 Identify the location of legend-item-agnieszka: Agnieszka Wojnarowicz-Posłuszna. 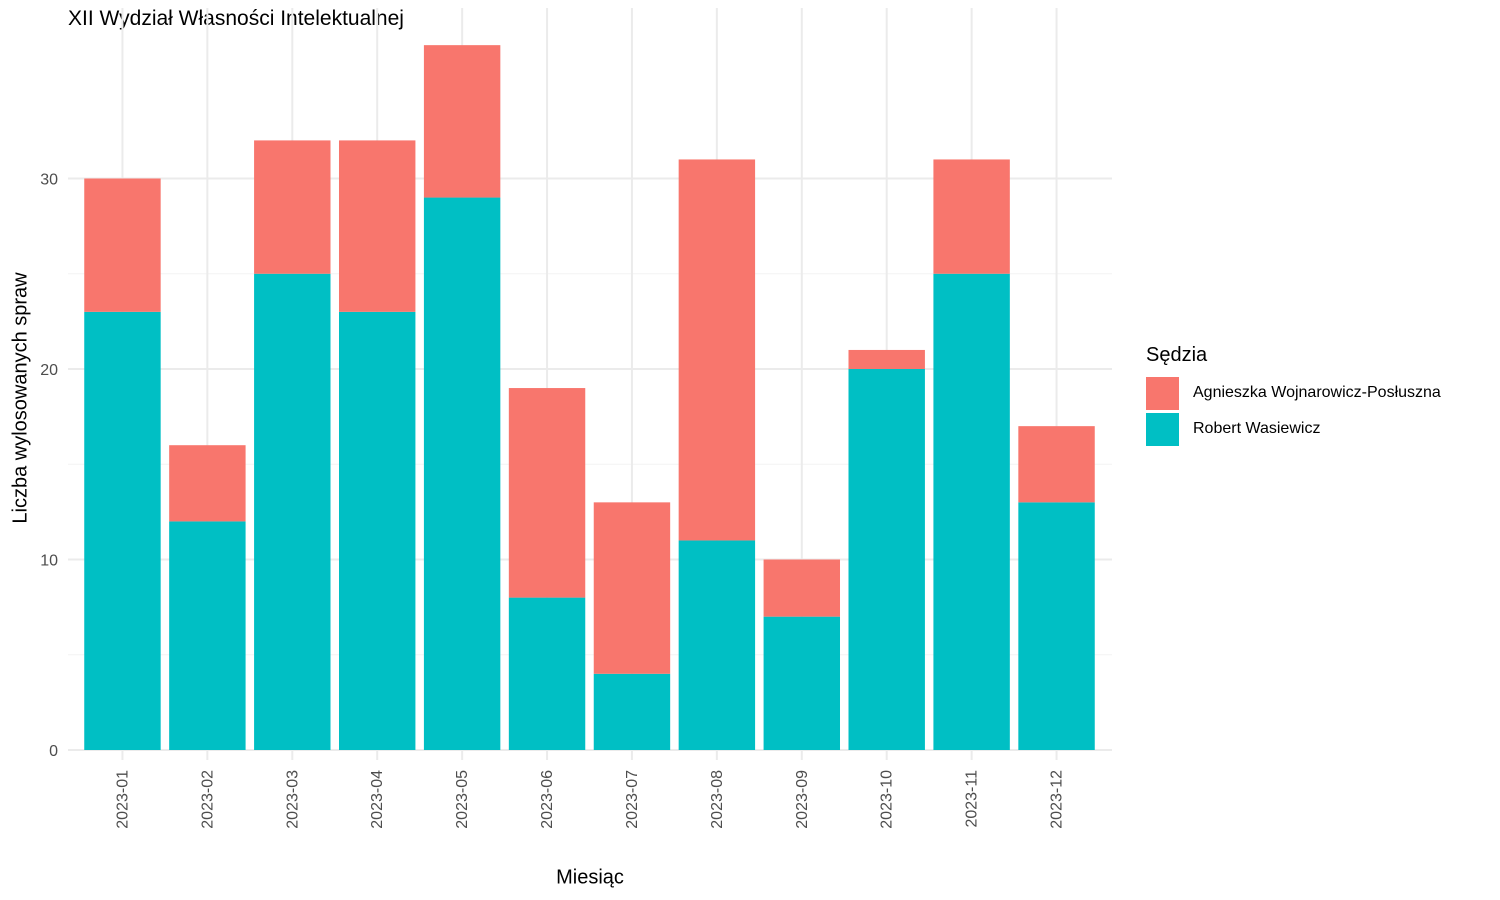
(1293, 393).